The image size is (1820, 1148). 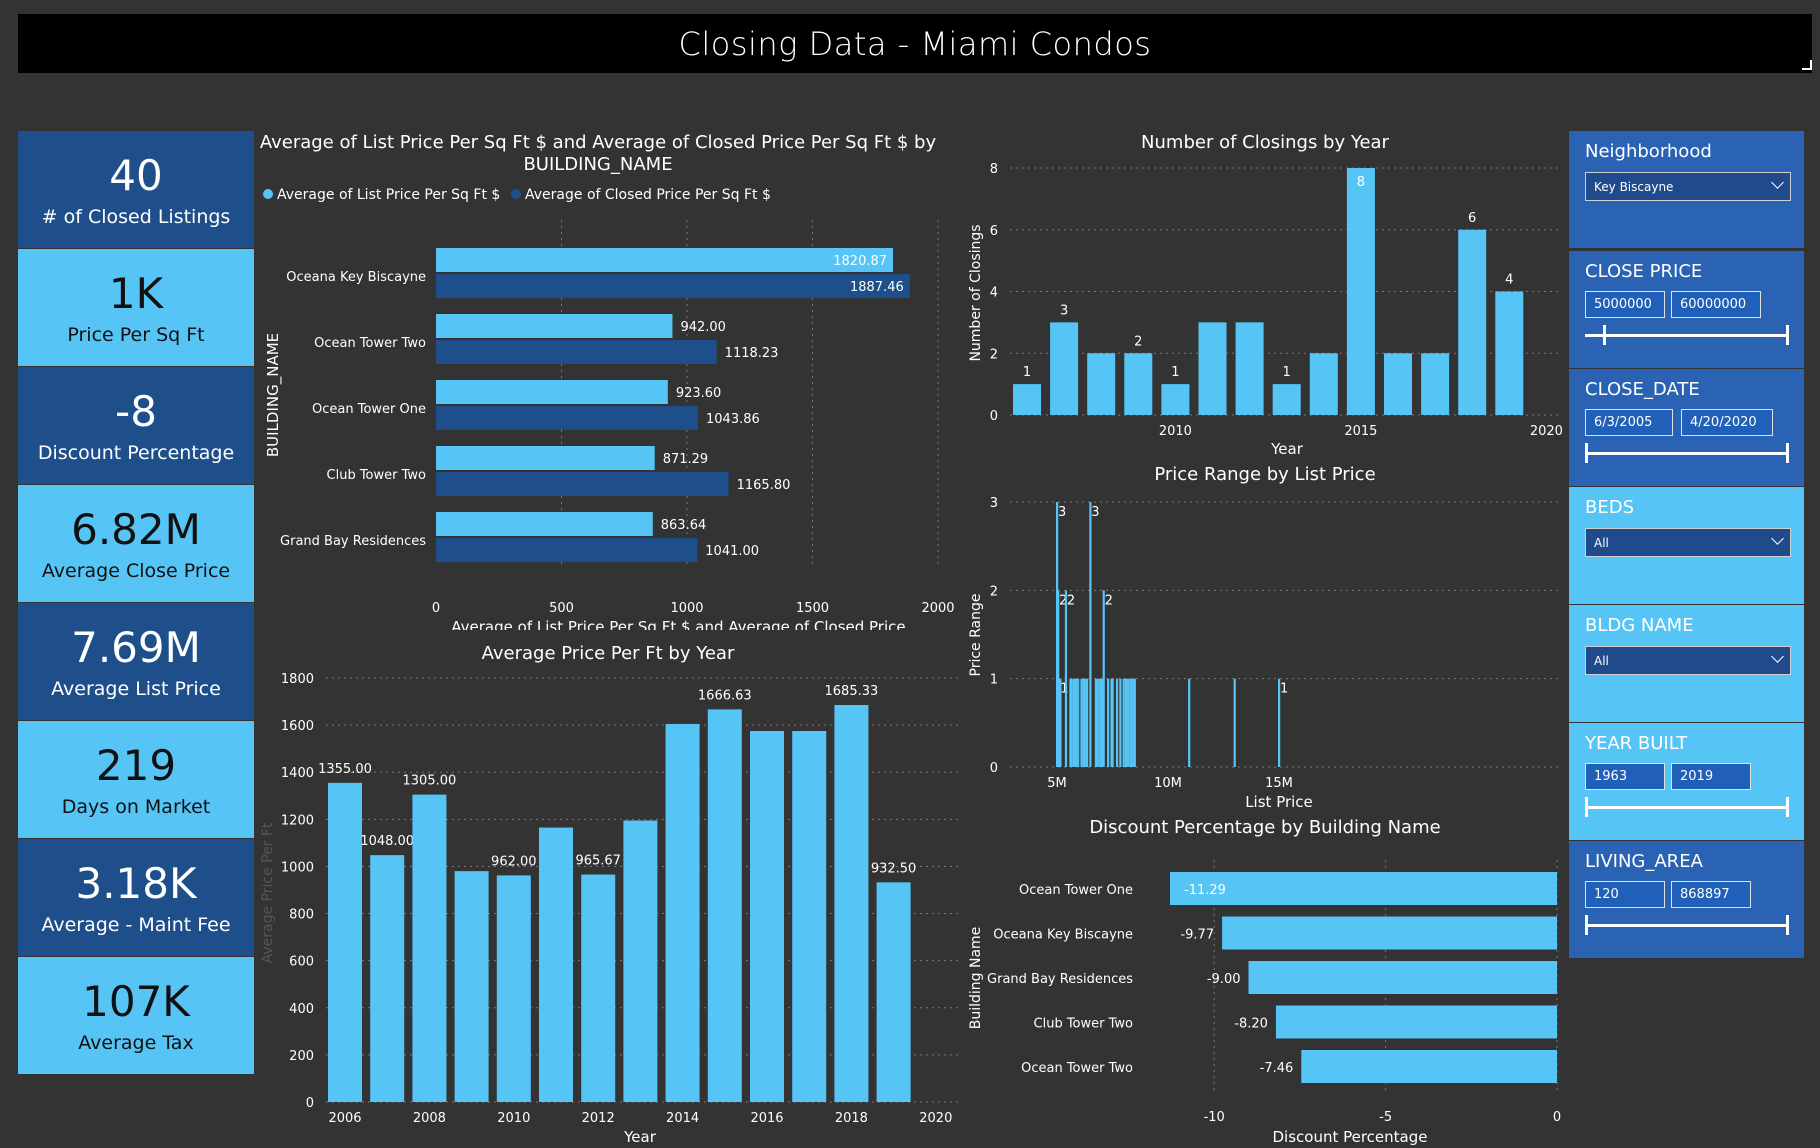 I want to click on bldg-name-dropdown: All, so click(x=1688, y=660).